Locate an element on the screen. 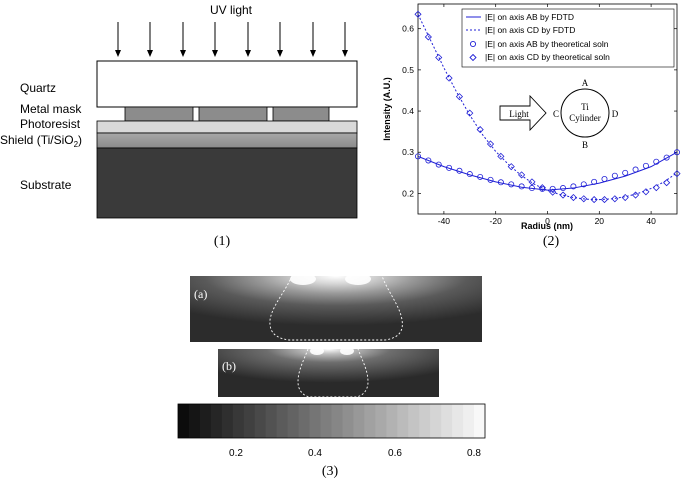  y-tick-label: 0.2 is located at coordinates (408, 193).